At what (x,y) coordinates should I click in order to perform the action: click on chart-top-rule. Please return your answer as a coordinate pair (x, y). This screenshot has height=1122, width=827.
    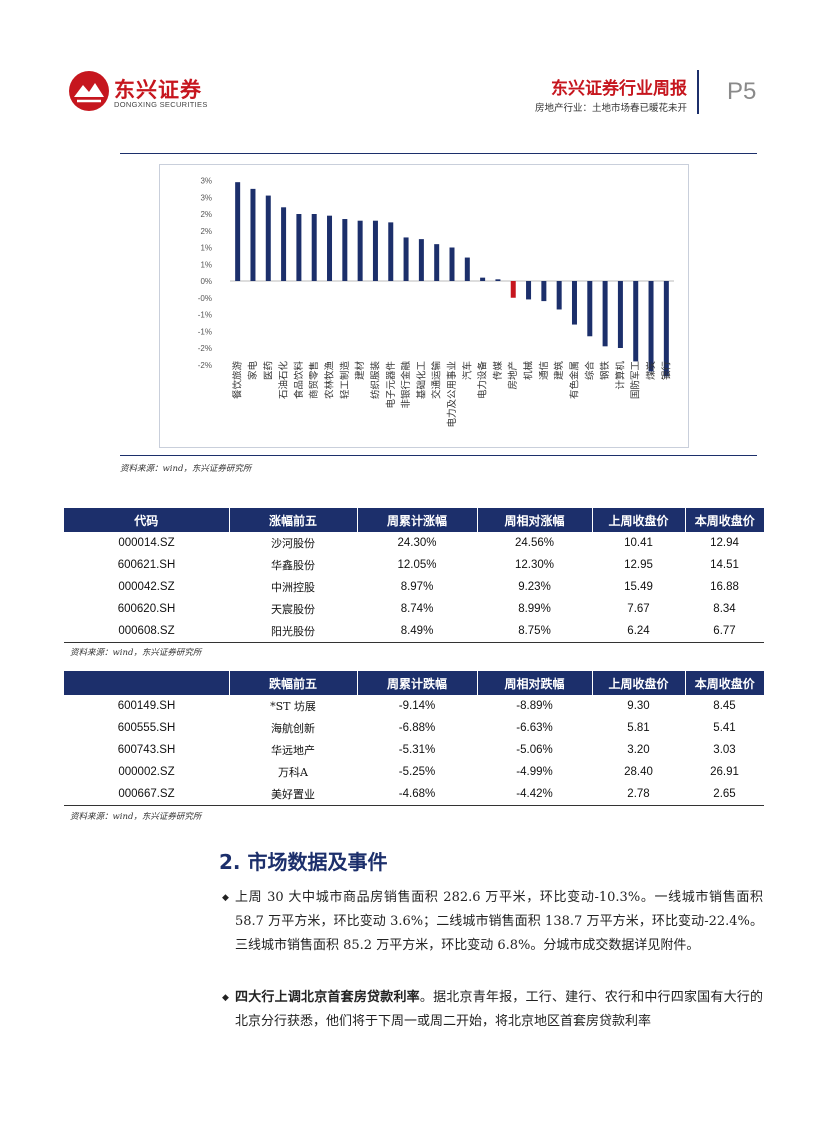
    Looking at the image, I should click on (438, 153).